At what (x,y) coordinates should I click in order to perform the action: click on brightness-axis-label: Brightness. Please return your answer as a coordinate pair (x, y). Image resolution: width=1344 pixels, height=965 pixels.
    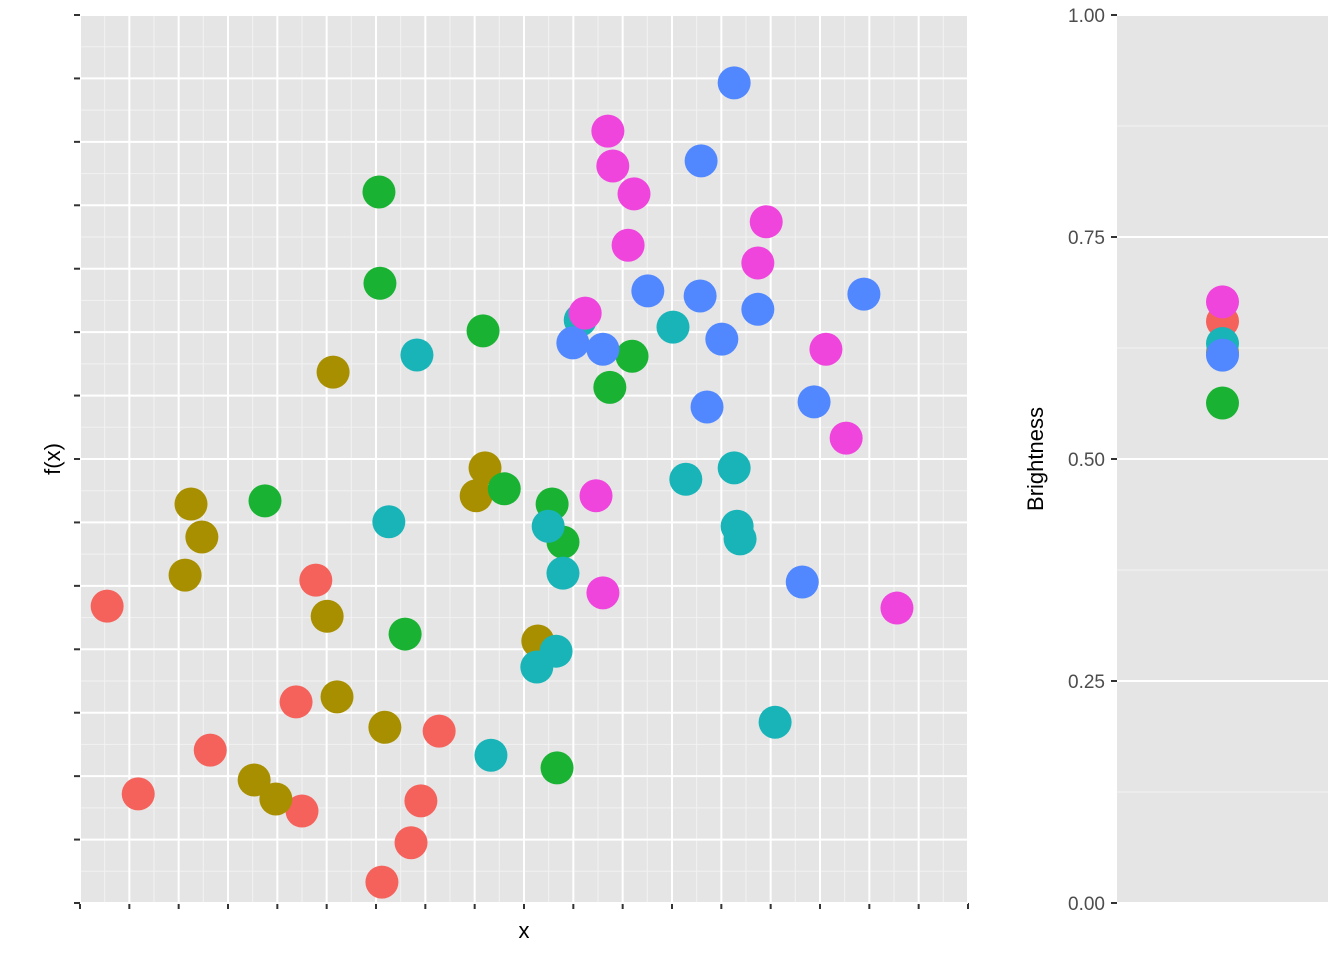
    Looking at the image, I should click on (1035, 459).